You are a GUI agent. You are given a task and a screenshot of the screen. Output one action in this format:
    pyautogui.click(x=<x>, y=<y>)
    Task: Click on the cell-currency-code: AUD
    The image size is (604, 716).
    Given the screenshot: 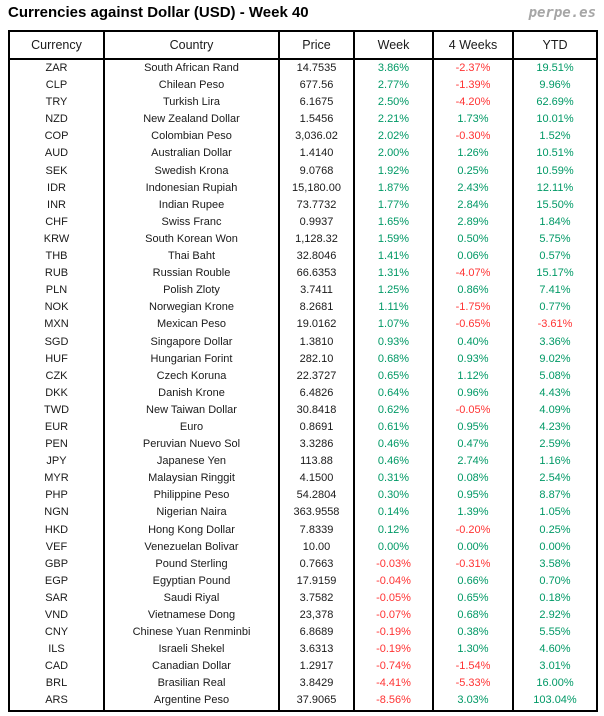 What is the action you would take?
    pyautogui.click(x=56, y=154)
    